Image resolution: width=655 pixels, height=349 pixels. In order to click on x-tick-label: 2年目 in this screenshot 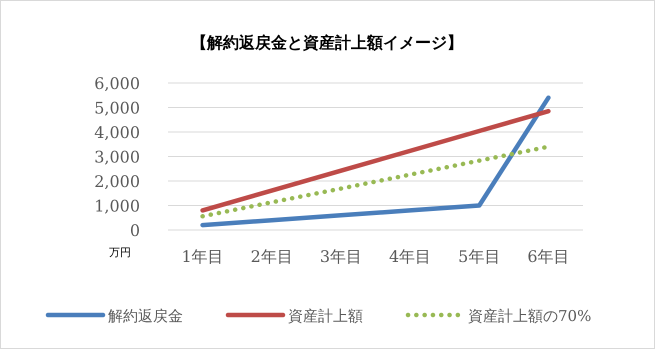, I will do `click(271, 256)`.